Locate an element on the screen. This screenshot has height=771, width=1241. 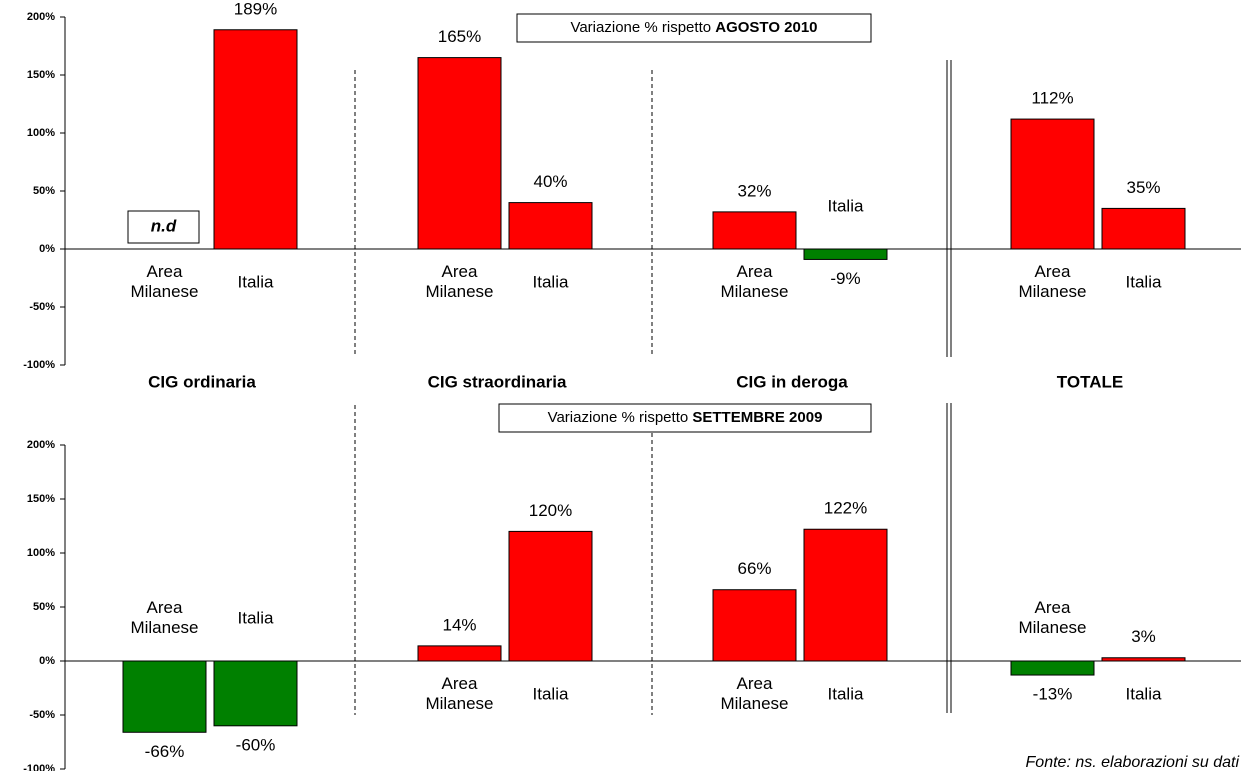
value-label: 14% is located at coordinates (459, 624).